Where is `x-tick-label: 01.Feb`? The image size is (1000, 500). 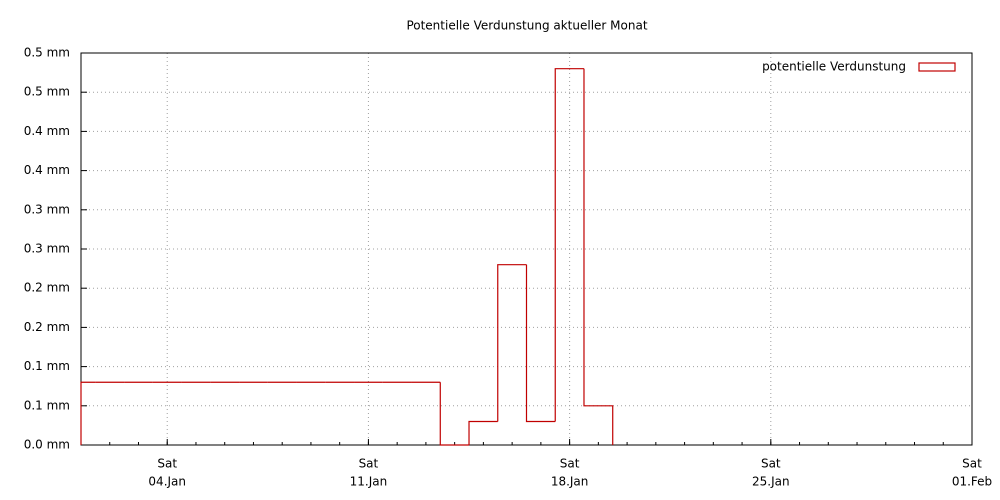 x-tick-label: 01.Feb is located at coordinates (972, 482).